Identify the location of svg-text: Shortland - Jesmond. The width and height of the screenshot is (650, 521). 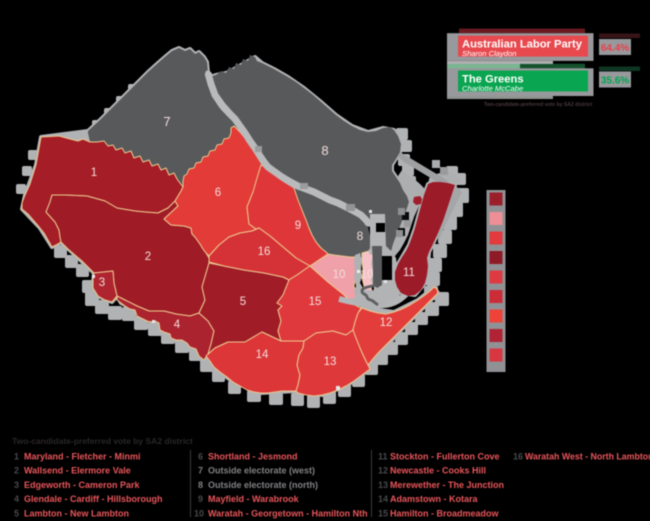
(253, 457).